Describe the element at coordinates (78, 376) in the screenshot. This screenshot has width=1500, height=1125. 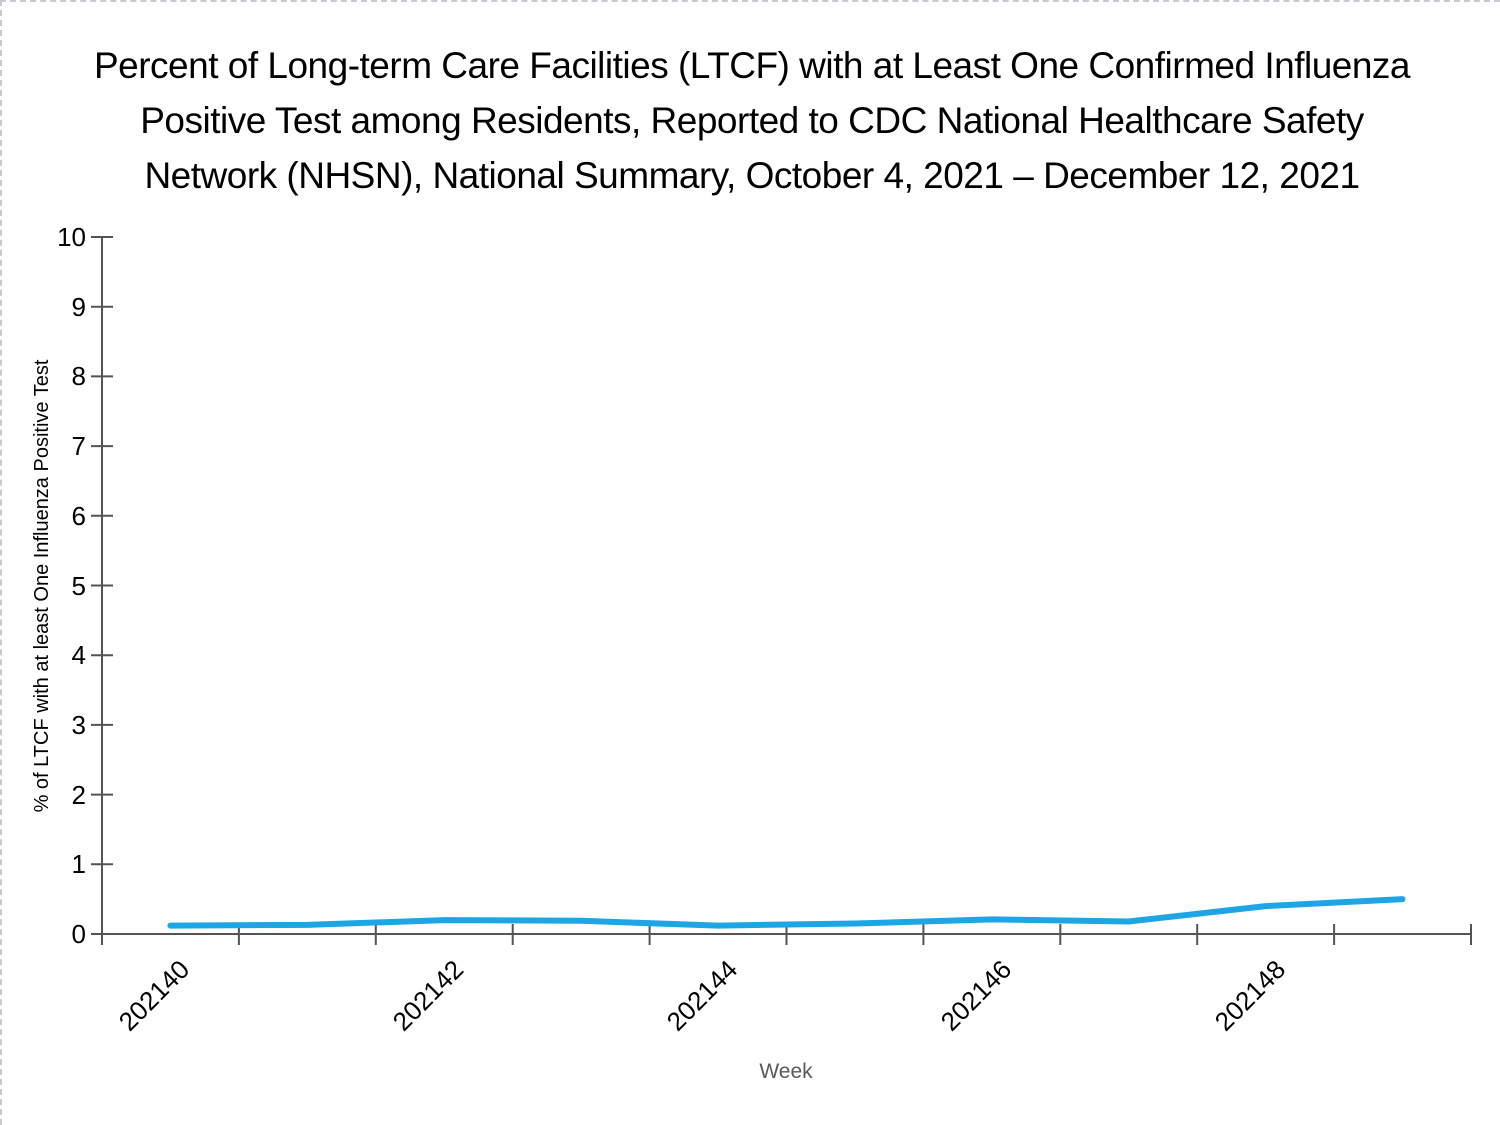
I see `y-tick-label-8: 8` at that location.